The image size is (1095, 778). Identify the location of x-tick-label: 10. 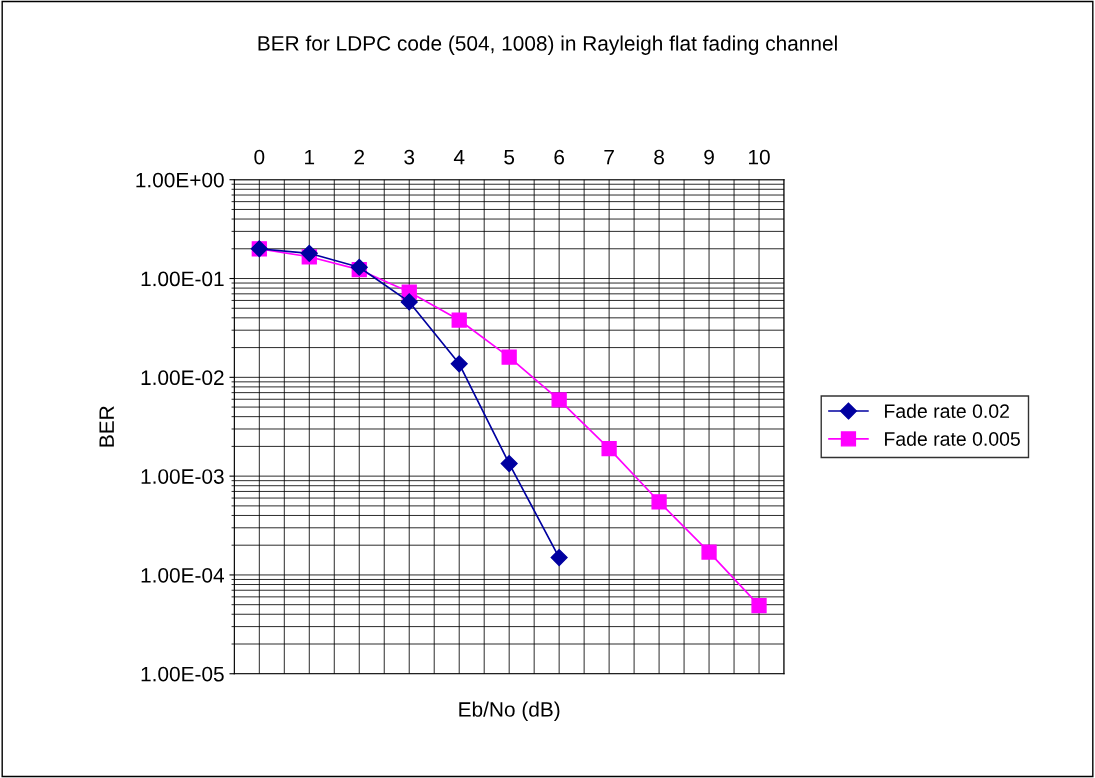
(759, 157).